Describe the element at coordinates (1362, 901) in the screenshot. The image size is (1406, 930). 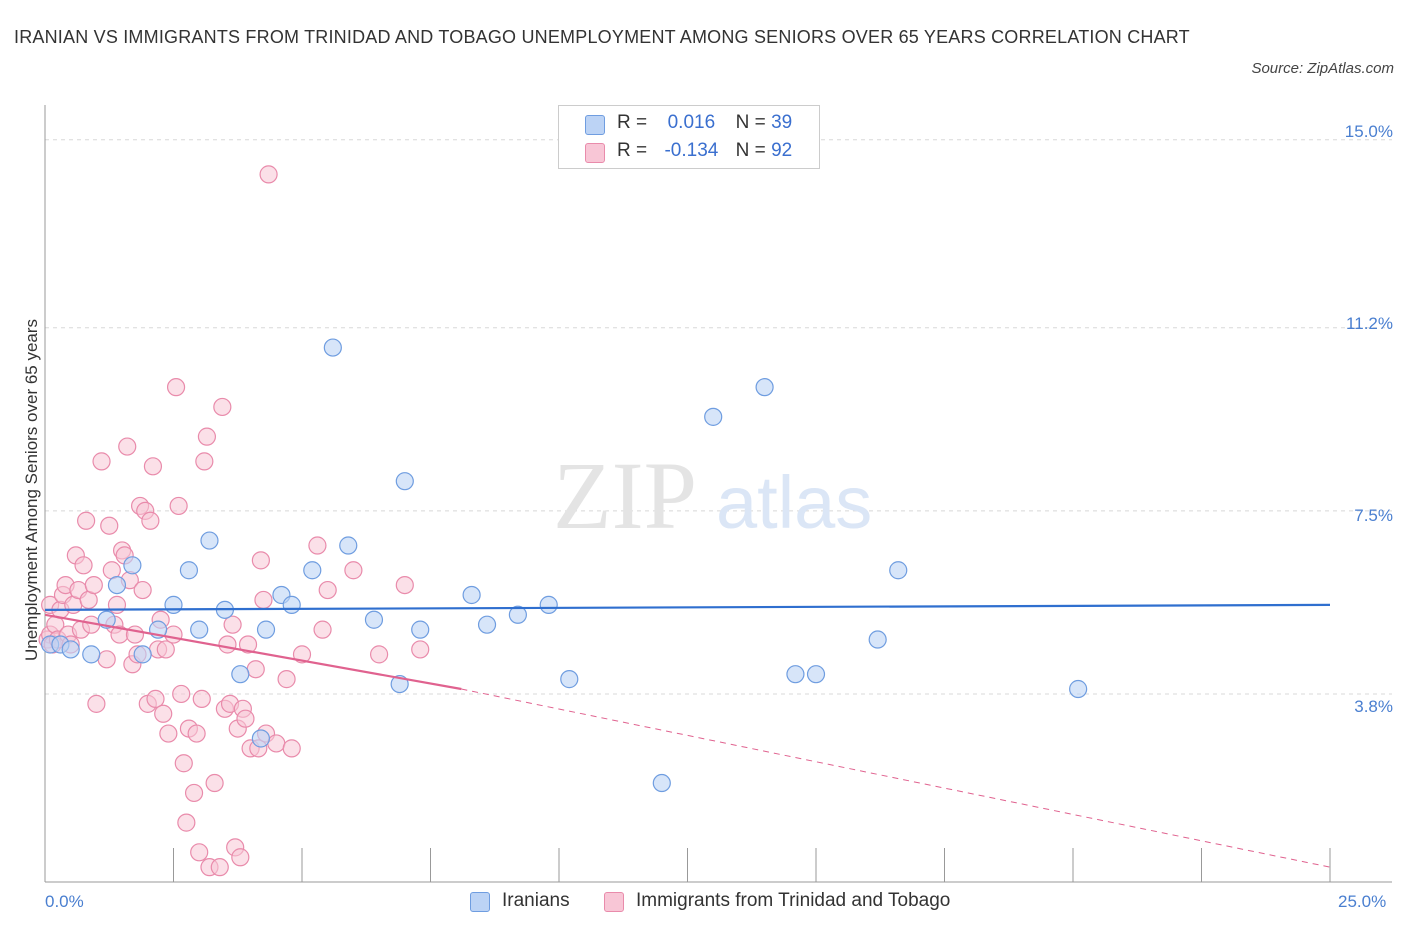
I see `x-tick-label: 25.0%` at that location.